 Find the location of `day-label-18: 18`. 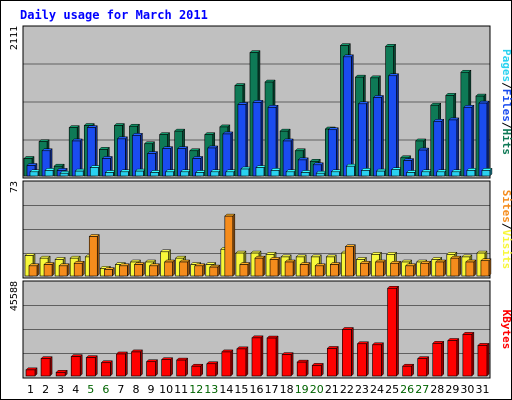

day-label-18: 18 is located at coordinates (287, 389).